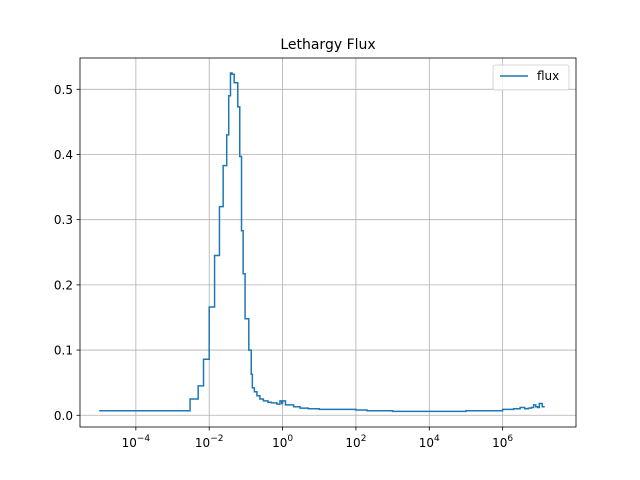 The height and width of the screenshot is (480, 640). I want to click on y-tick-label: 0.0, so click(63, 416).